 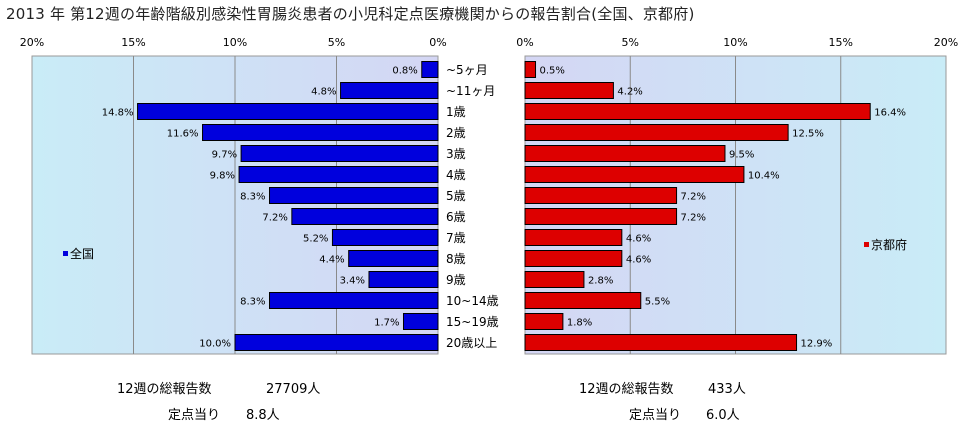 What do you see at coordinates (437, 42) in the screenshot?
I see `tick-label-left: 0%` at bounding box center [437, 42].